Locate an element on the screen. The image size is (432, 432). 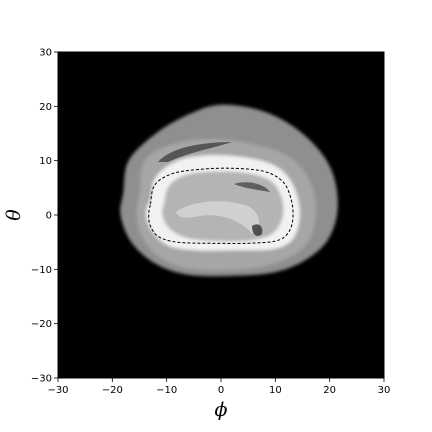
core-swirl is located at coordinates (218, 217).